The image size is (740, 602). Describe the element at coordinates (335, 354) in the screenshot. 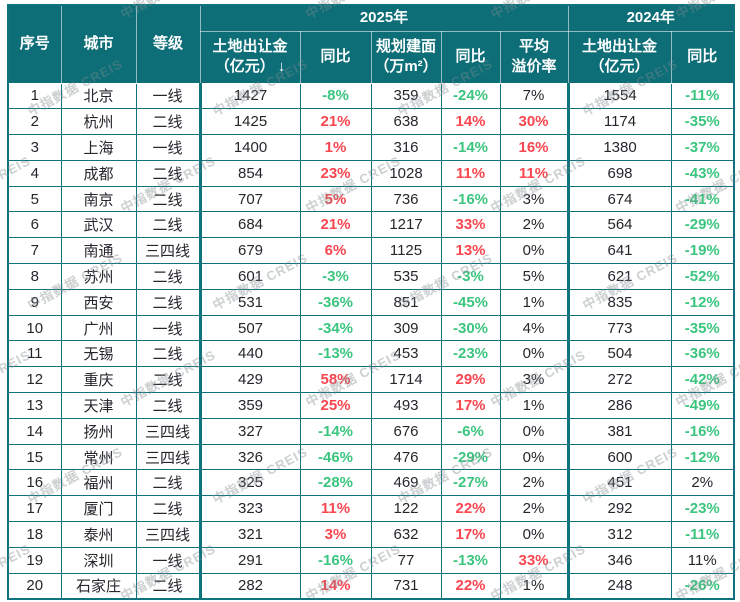

I see `cell-fee-2025-yoy: -13%` at that location.